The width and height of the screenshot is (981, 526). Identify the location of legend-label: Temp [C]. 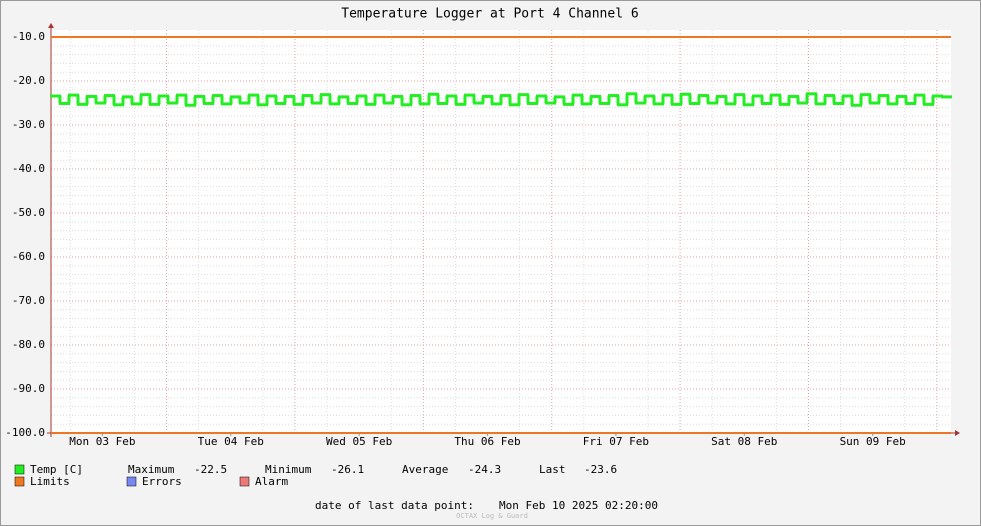
(56, 469).